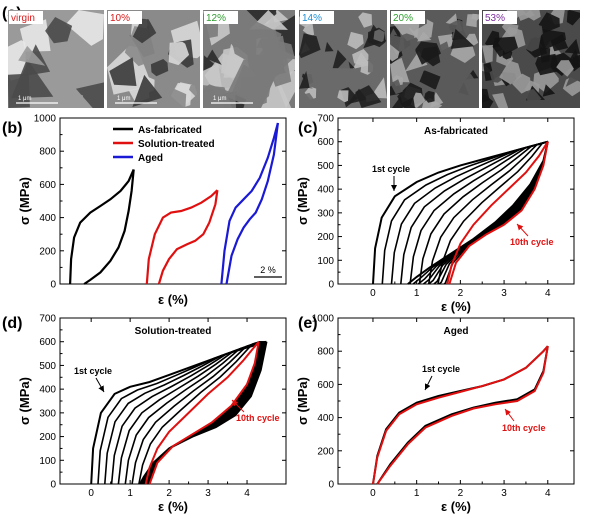  Describe the element at coordinates (456, 131) in the screenshot. I see `chart-title: As-fabricated` at that location.